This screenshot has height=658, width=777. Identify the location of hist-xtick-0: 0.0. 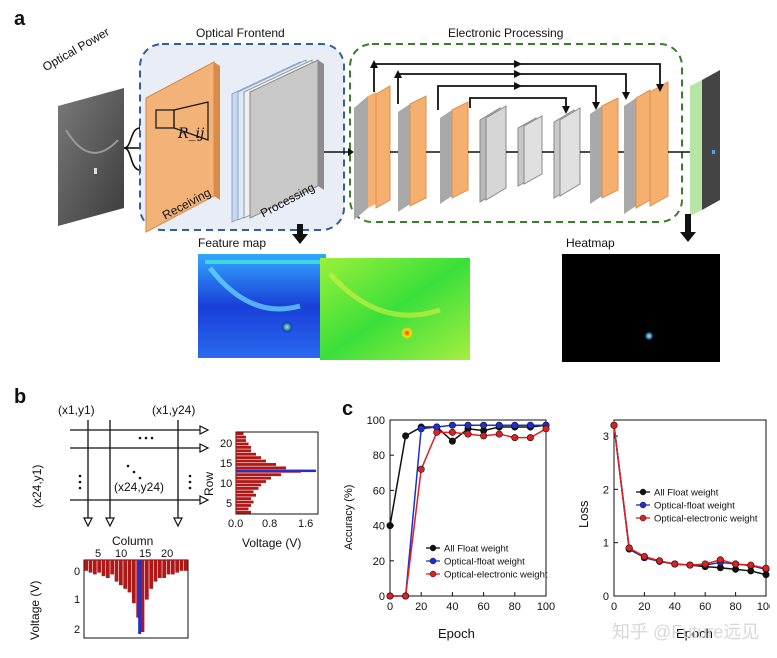
(236, 524).